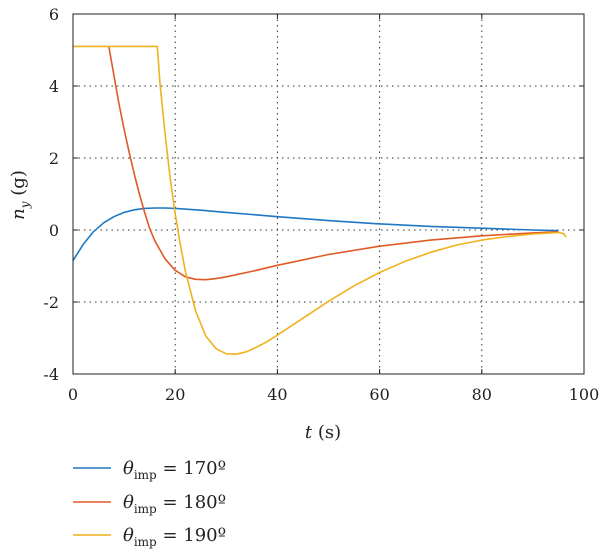  Describe the element at coordinates (20, 195) in the screenshot. I see `y-axis-label: ny (g)` at that location.